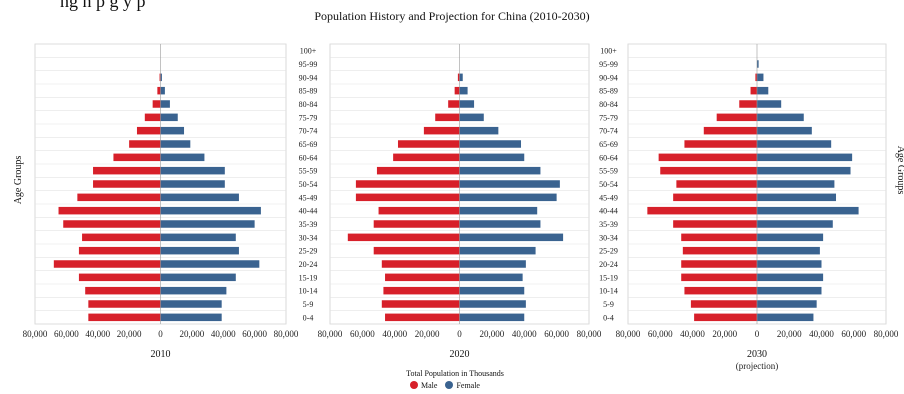 The image size is (904, 394). I want to click on panel-label-2010: 2010, so click(161, 354).